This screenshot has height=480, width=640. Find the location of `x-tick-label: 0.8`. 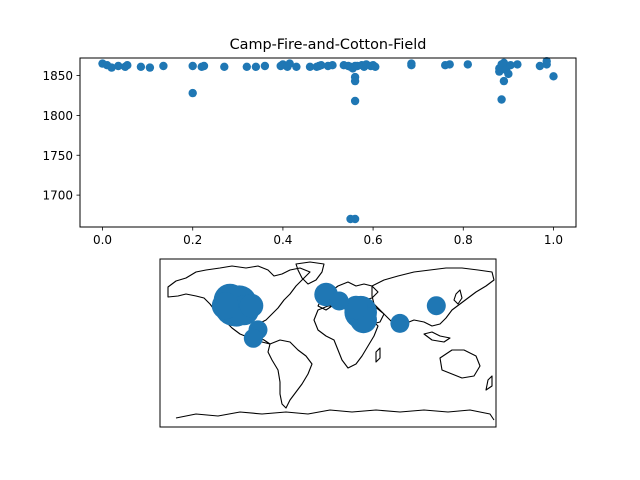

x-tick-label: 0.8 is located at coordinates (463, 240).